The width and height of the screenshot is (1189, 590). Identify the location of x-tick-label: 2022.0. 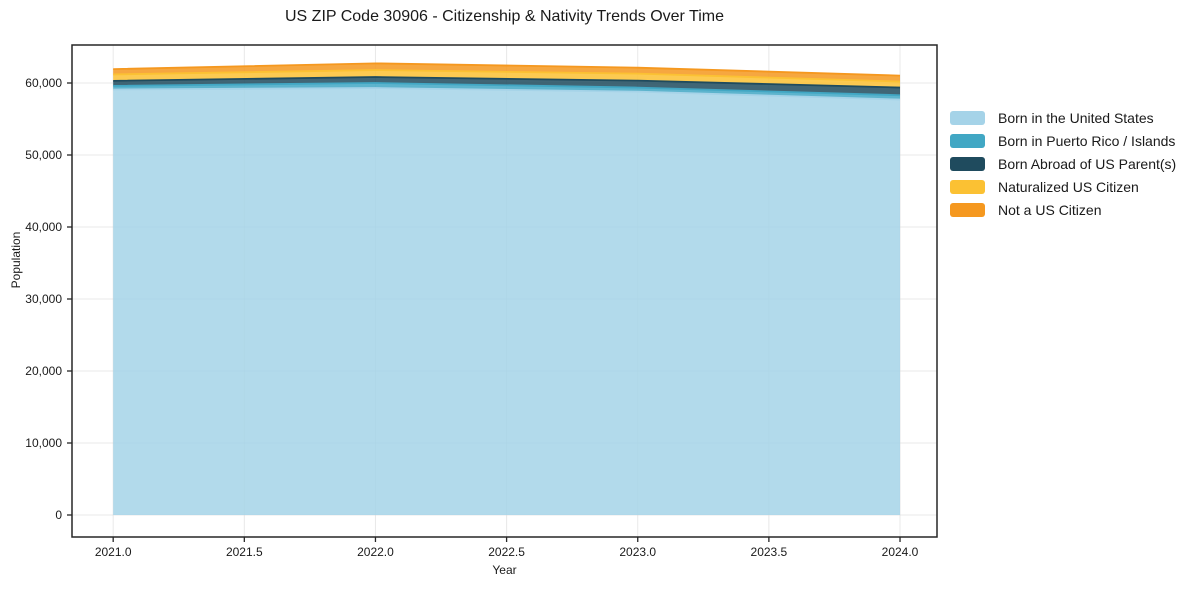
(375, 552).